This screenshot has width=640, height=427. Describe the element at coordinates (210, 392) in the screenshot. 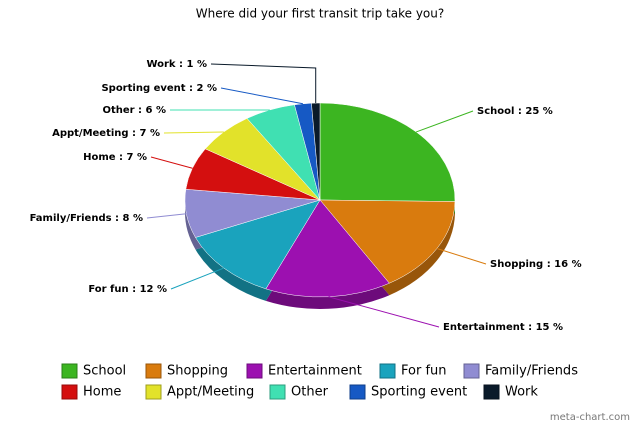

I see `legend-label: Appt/Meeting` at that location.